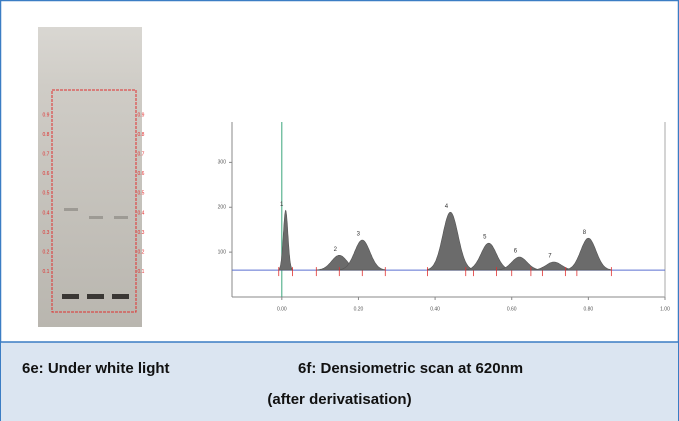 This screenshot has width=679, height=421. Describe the element at coordinates (485, 238) in the screenshot. I see `peak-label: 5` at that location.